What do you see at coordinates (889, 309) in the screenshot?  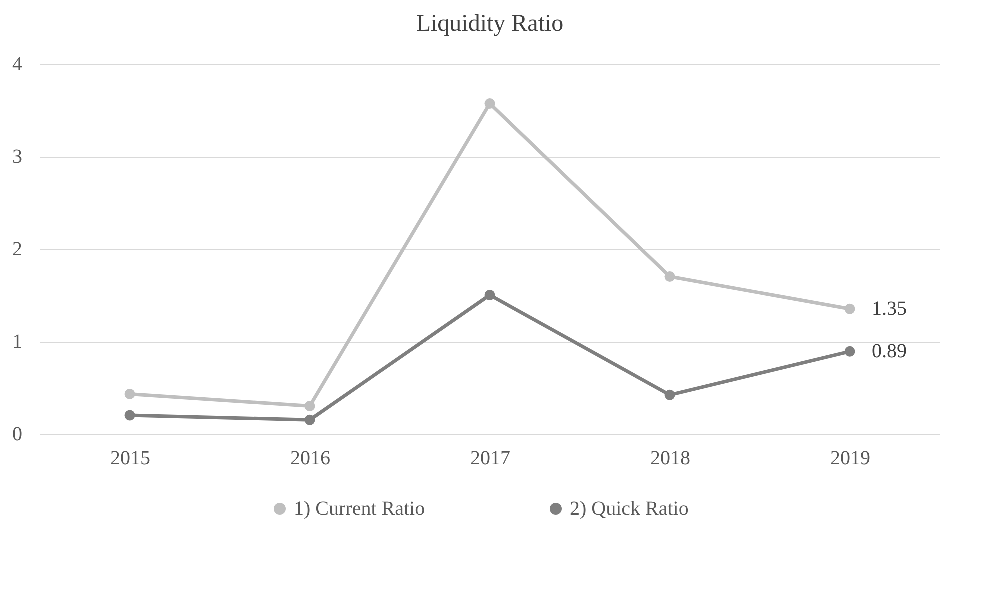 I see `data-label: 1.35` at bounding box center [889, 309].